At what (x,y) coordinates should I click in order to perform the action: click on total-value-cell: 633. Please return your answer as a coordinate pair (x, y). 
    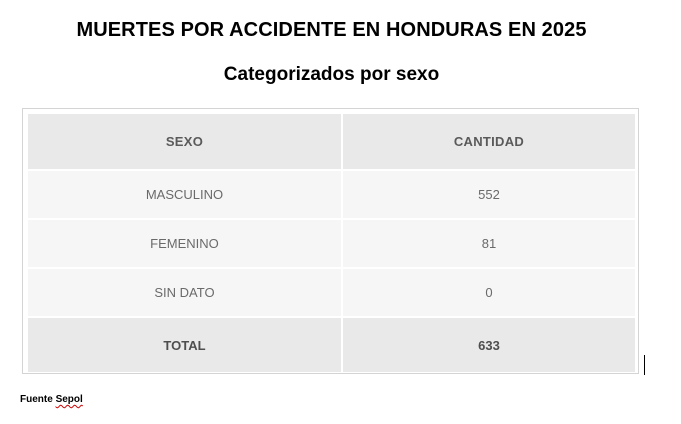
    Looking at the image, I should click on (488, 345).